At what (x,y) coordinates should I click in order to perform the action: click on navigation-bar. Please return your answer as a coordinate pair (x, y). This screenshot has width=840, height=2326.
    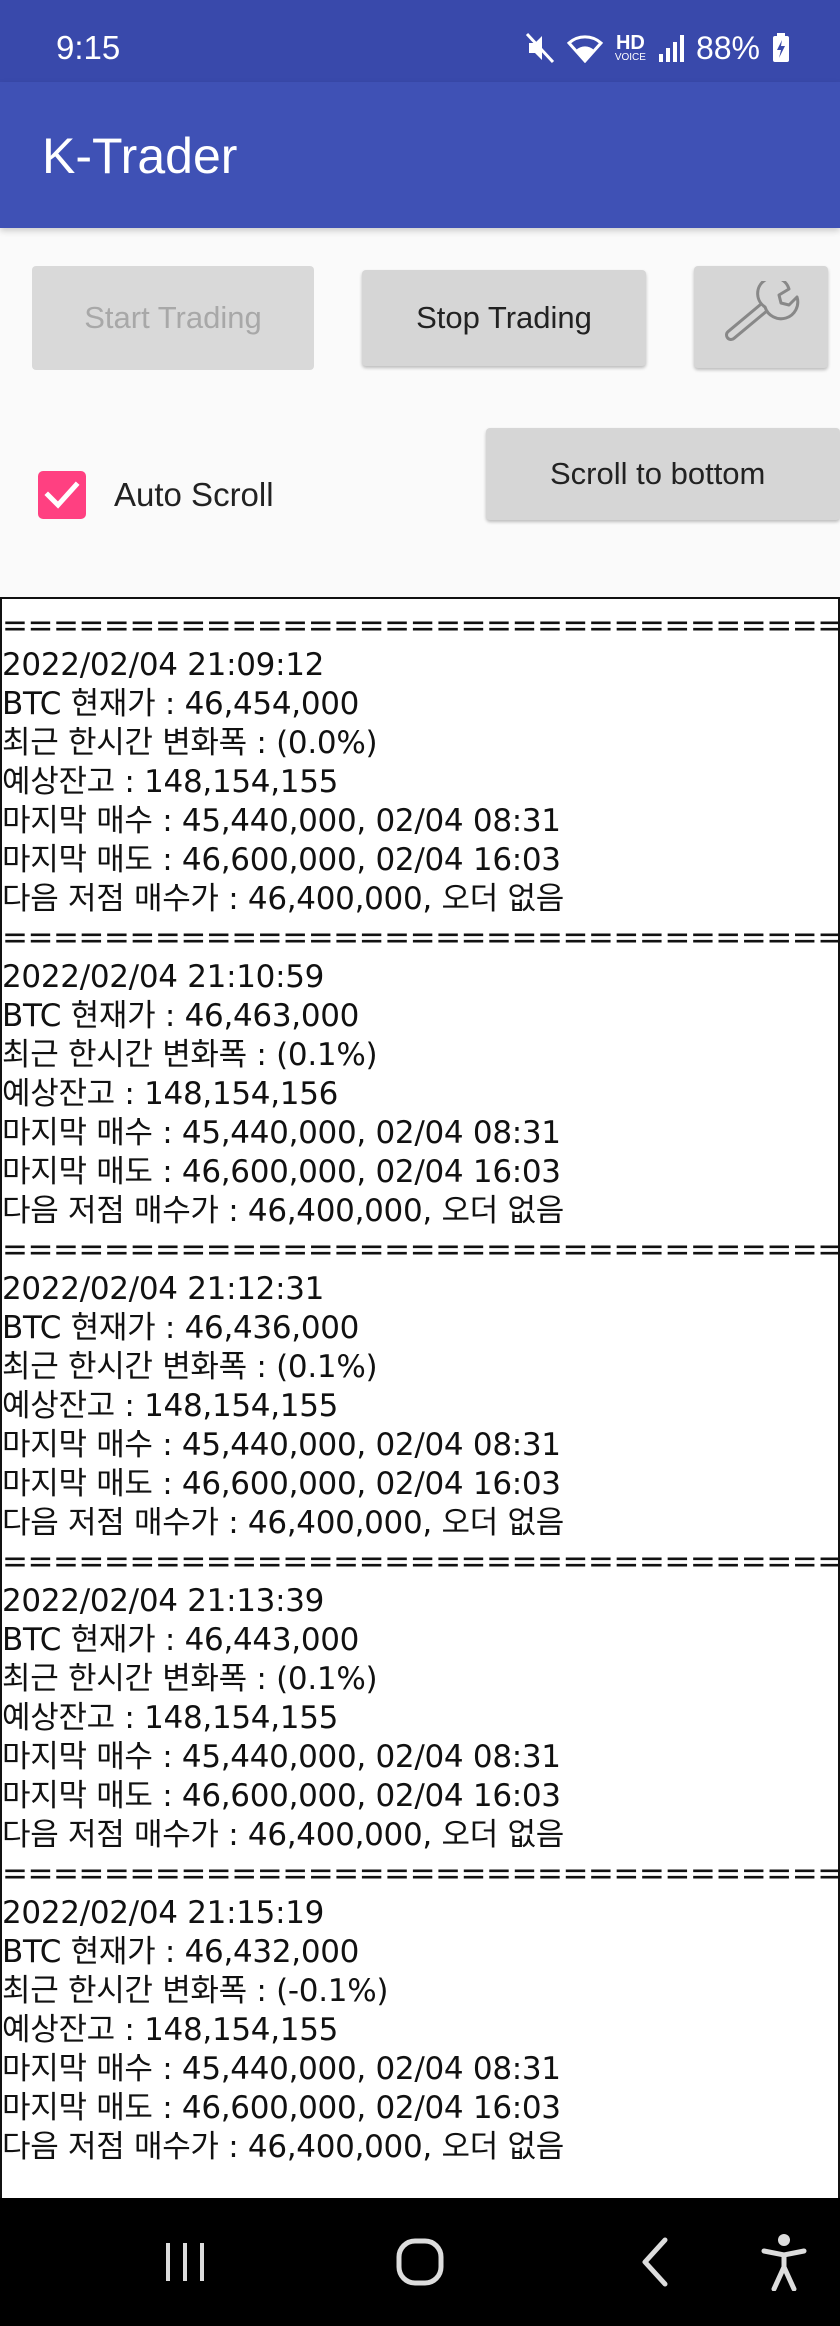
    Looking at the image, I should click on (420, 2262).